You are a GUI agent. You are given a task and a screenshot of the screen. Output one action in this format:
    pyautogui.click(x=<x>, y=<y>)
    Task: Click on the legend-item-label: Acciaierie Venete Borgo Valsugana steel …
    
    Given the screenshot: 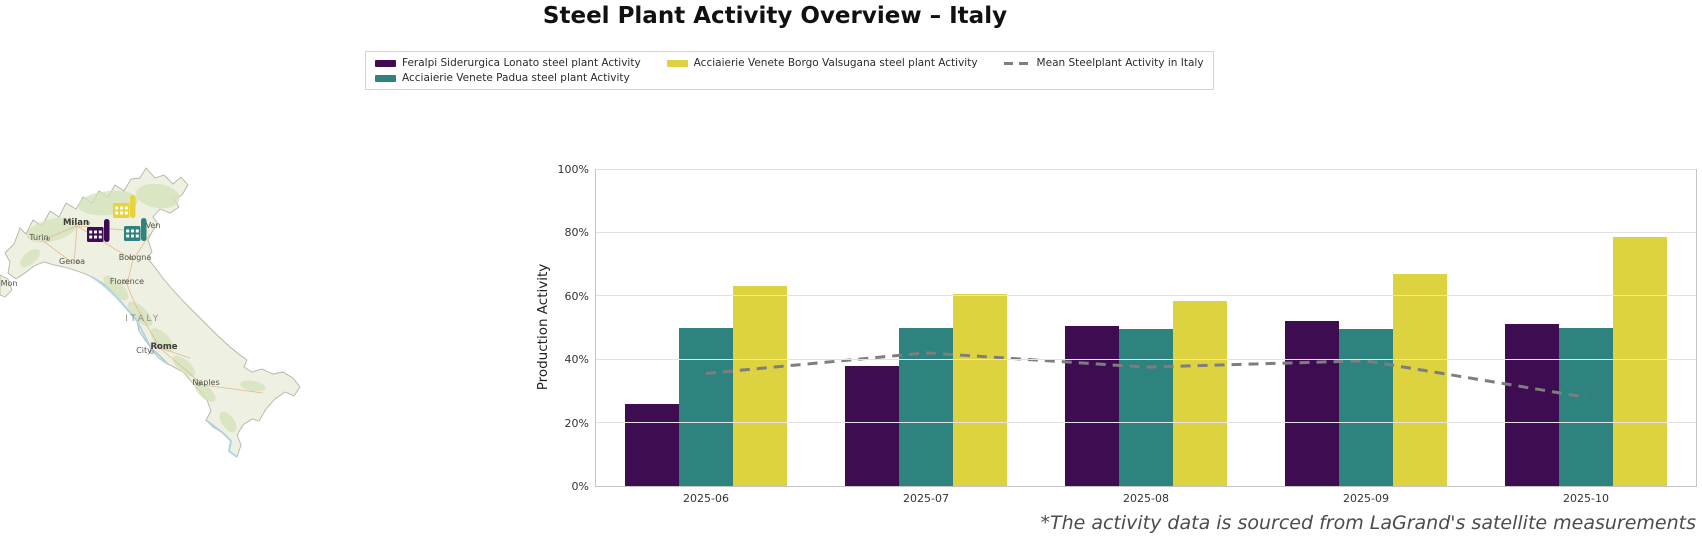 What is the action you would take?
    pyautogui.click(x=835, y=63)
    